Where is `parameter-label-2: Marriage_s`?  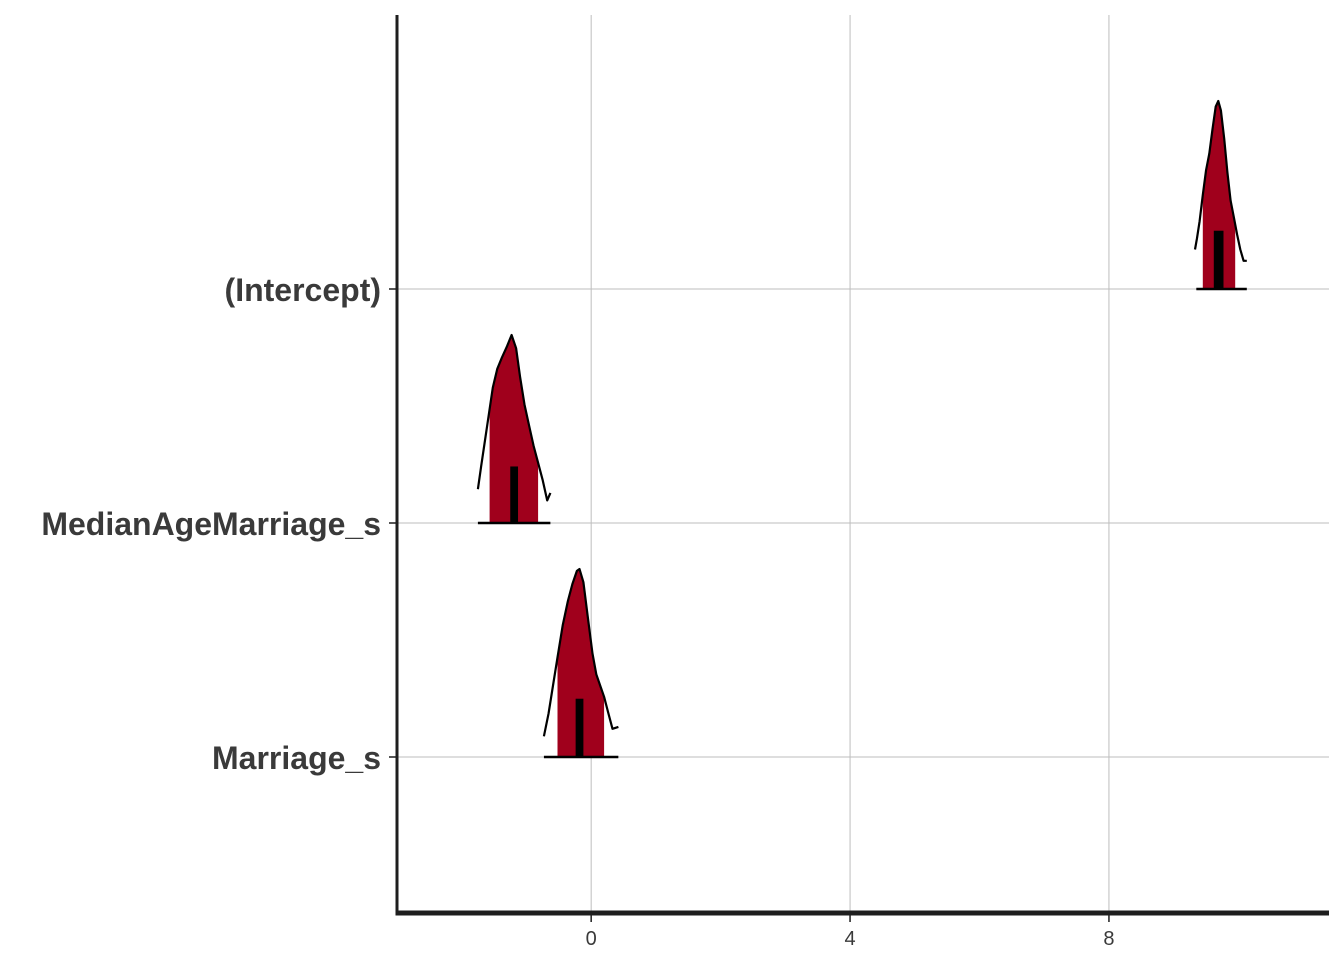 parameter-label-2: Marriage_s is located at coordinates (296, 758).